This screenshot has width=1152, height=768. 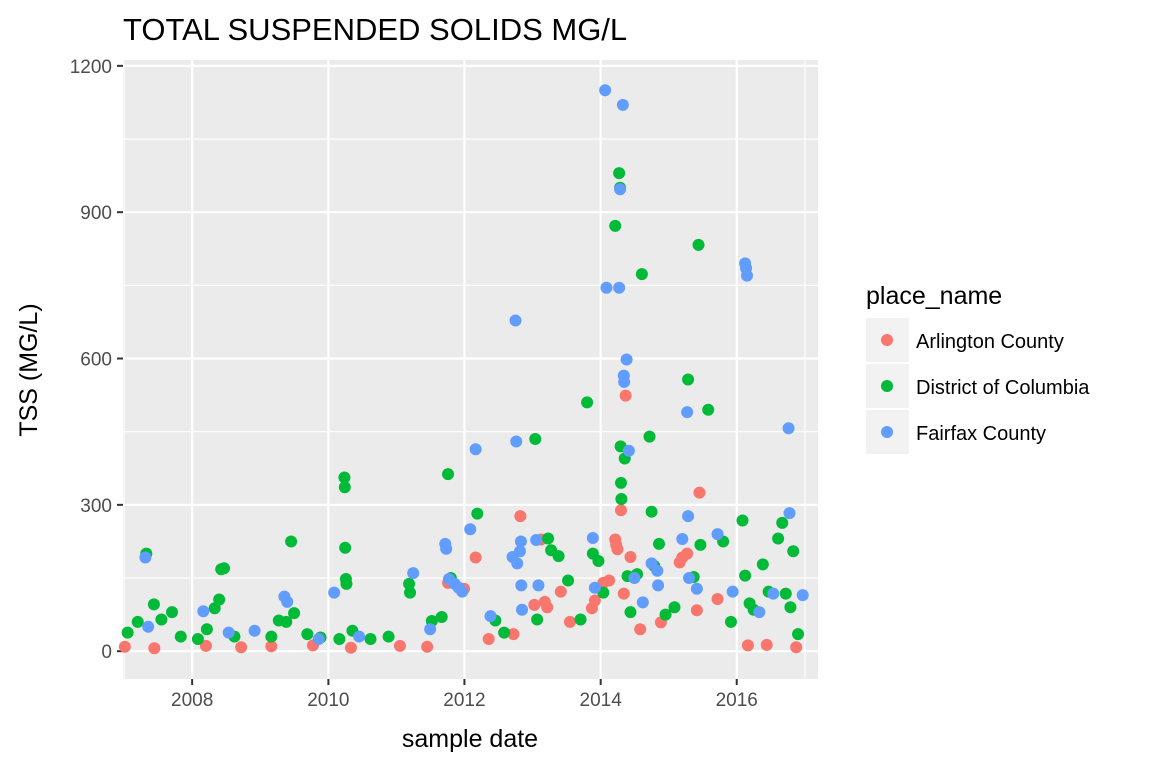 What do you see at coordinates (91, 67) in the screenshot?
I see `y-tick-label: 1200` at bounding box center [91, 67].